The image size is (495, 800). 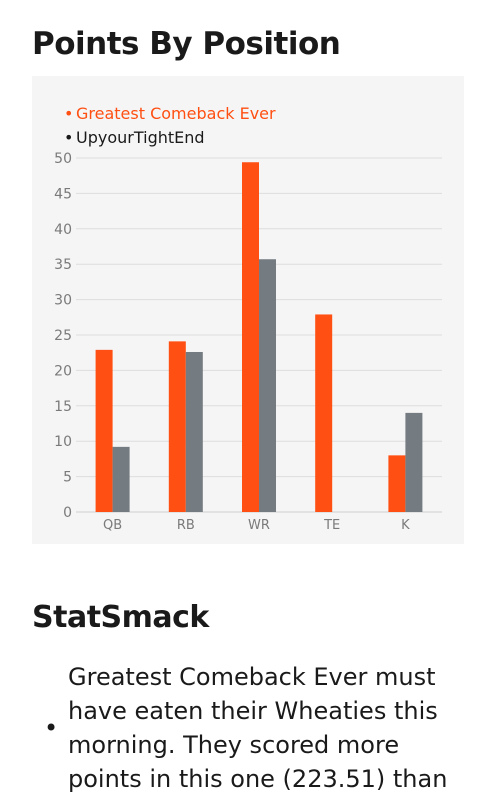 I want to click on y-tick-label-40: 40, so click(x=63, y=230).